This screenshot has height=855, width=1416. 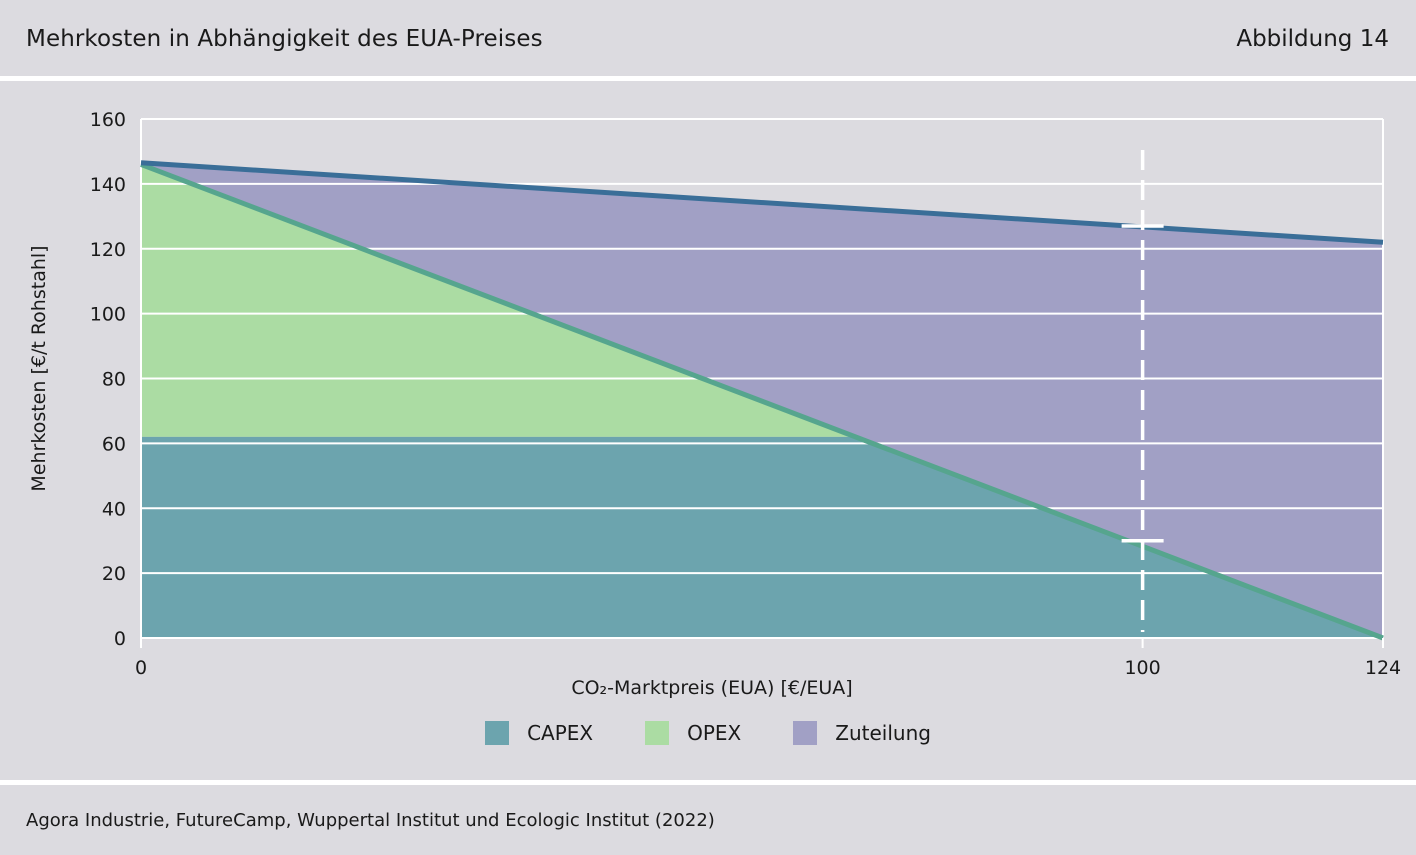 What do you see at coordinates (1383, 668) in the screenshot?
I see `x-tick-label-124: 124` at bounding box center [1383, 668].